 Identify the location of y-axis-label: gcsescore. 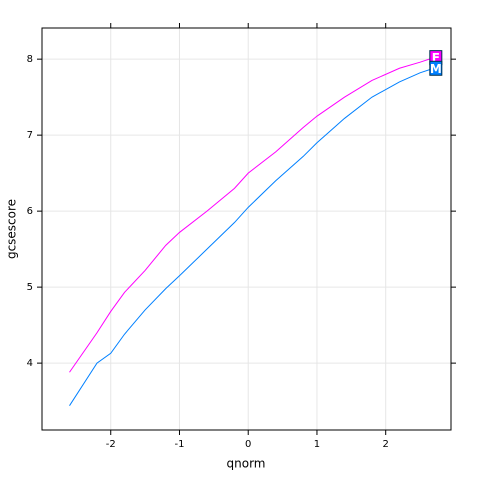
(12, 229).